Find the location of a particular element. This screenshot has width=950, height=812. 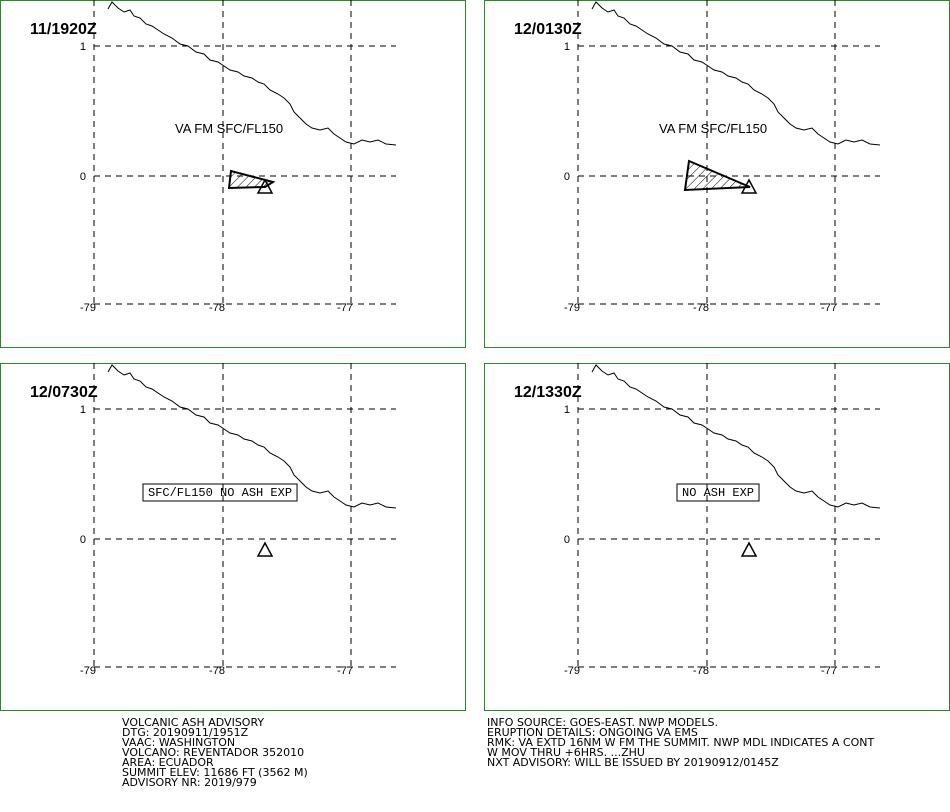

advisory-line: ERUPTION DETAILS: ONGOING VA EMS is located at coordinates (592, 732).